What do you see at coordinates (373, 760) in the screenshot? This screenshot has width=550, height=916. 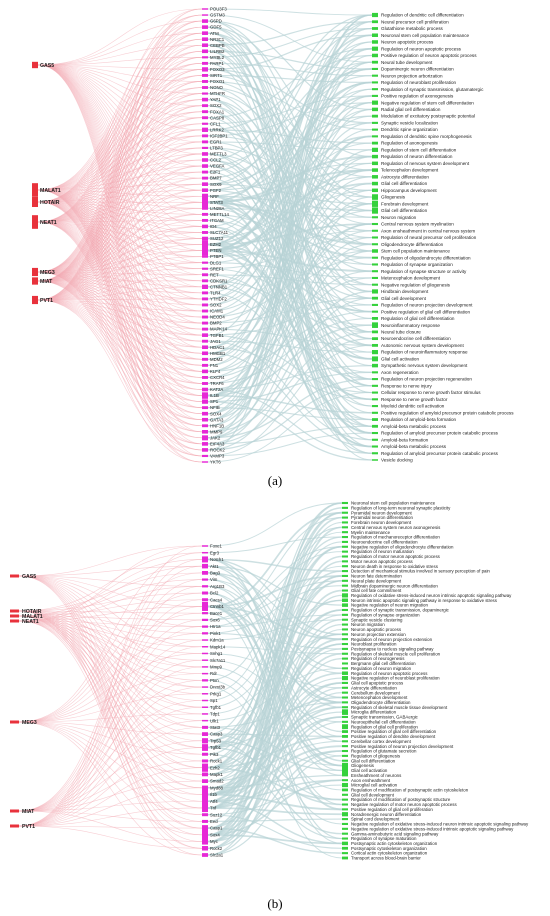 I see `go-term-label: Glial cell differentiation` at bounding box center [373, 760].